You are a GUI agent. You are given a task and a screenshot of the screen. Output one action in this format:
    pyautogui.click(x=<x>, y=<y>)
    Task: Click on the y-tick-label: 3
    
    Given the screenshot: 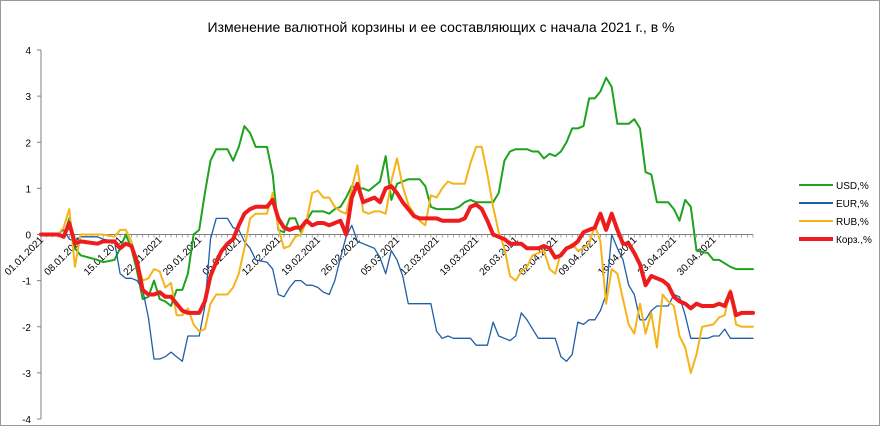 What is the action you would take?
    pyautogui.click(x=28, y=97)
    